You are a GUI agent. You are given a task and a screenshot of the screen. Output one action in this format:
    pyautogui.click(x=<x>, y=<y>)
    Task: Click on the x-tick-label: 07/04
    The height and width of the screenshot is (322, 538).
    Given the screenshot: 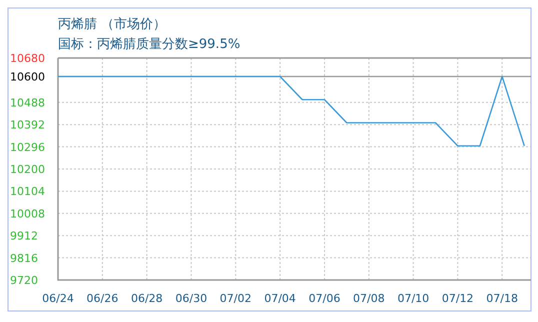 What is the action you would take?
    pyautogui.click(x=280, y=298)
    